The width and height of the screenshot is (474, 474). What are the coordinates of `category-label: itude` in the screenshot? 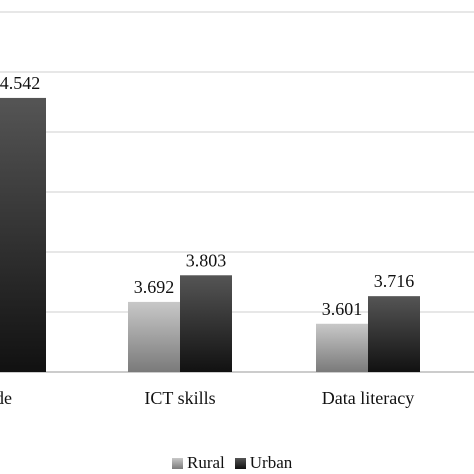 It's located at (6, 398).